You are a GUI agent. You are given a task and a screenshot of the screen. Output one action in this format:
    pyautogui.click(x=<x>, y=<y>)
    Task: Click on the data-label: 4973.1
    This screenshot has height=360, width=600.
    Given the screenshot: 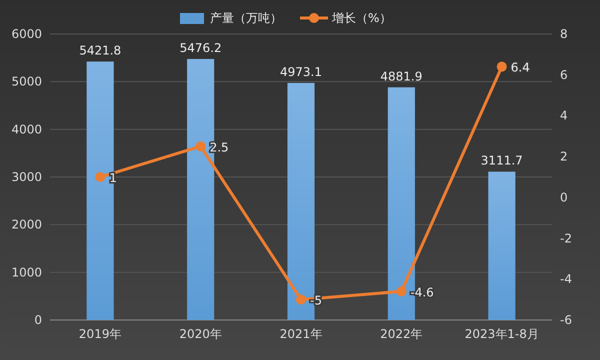 What is the action you would take?
    pyautogui.click(x=301, y=71)
    